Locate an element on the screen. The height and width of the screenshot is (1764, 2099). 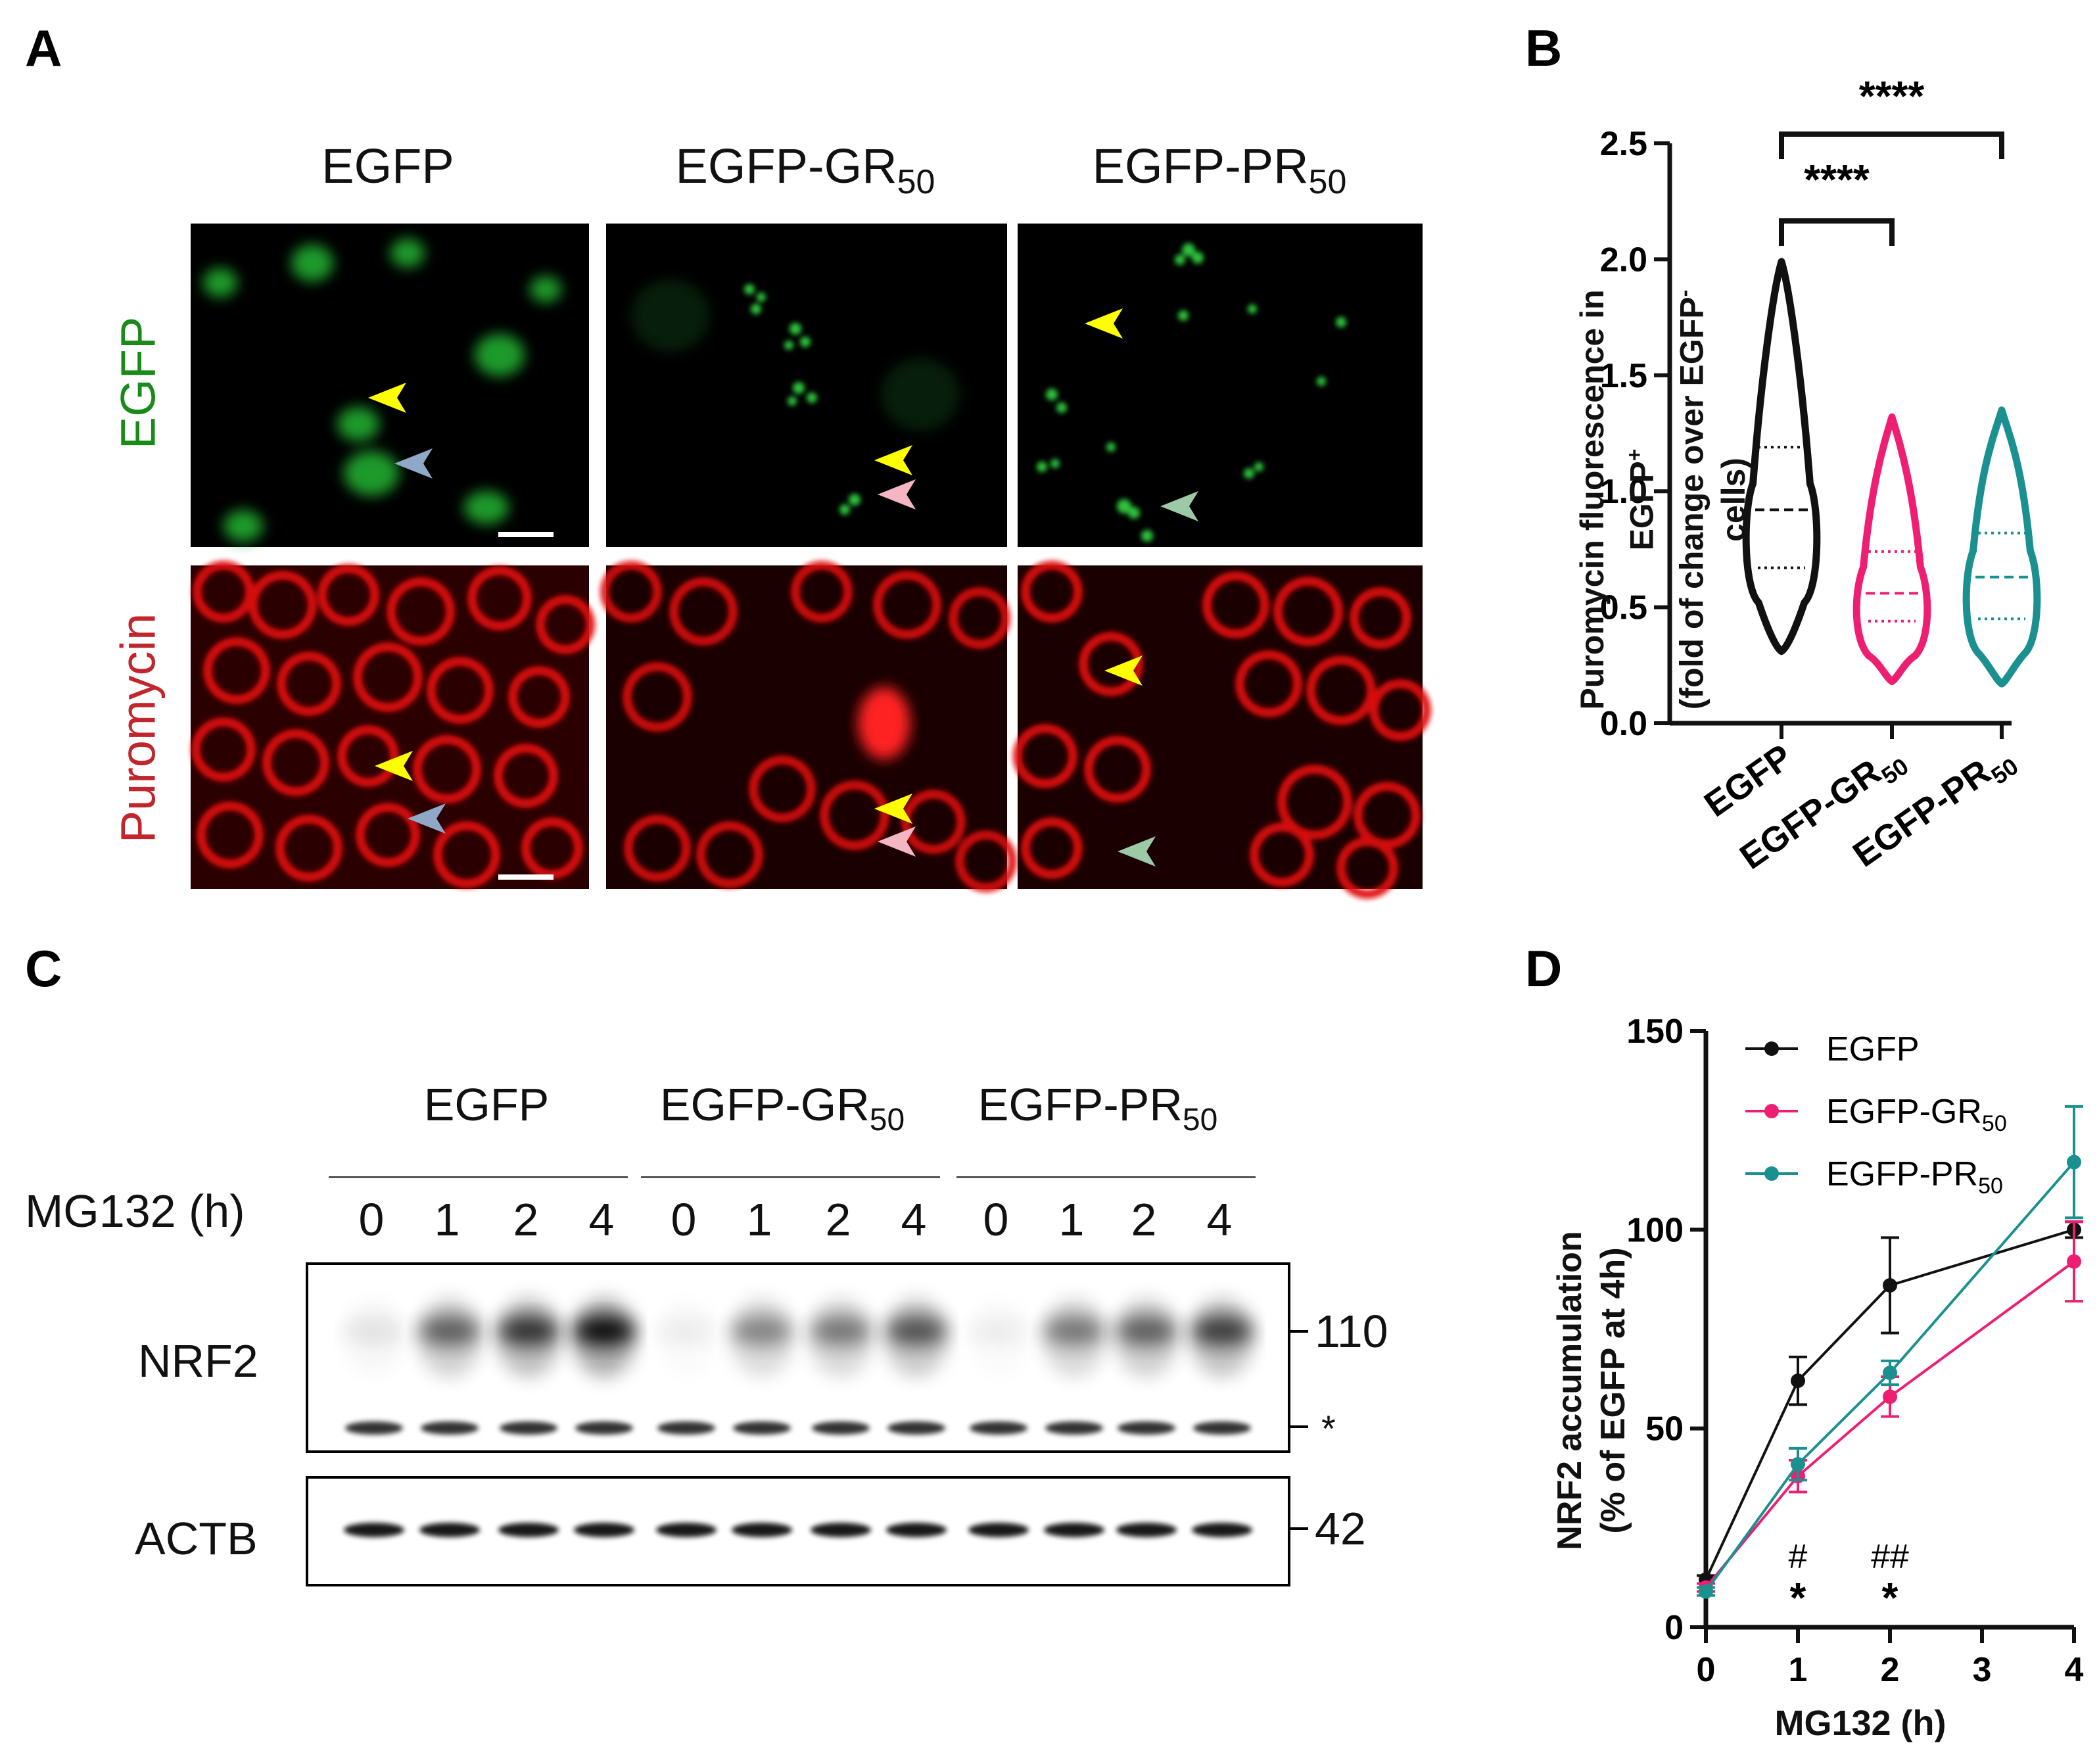
blot-group-gr50: EGFP-GR50 is located at coordinates (782, 1108).